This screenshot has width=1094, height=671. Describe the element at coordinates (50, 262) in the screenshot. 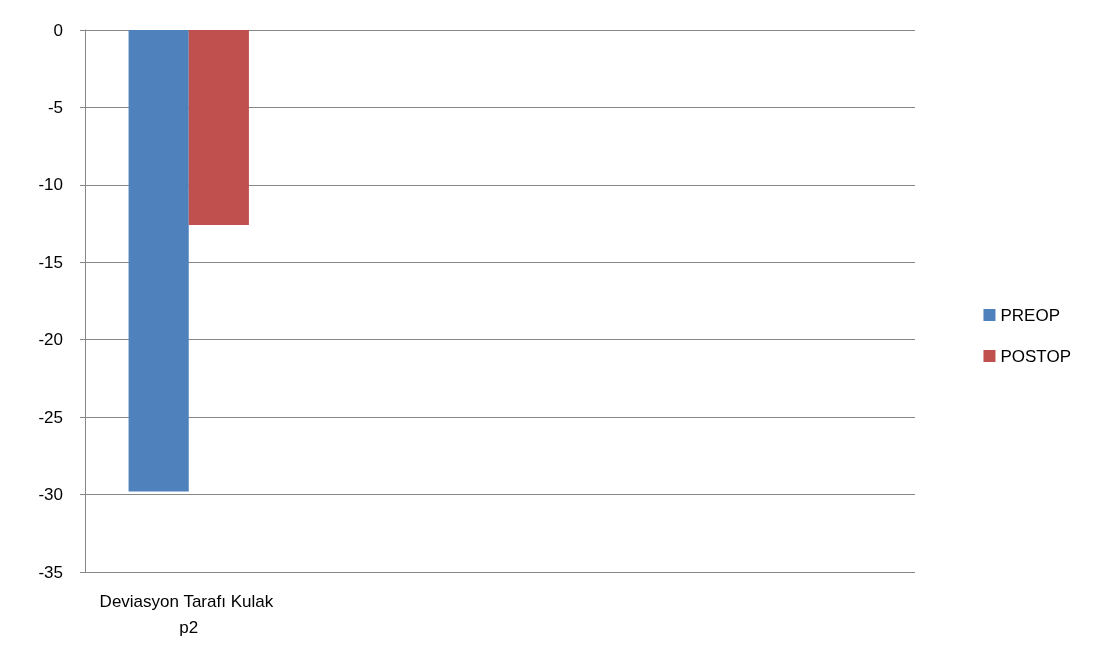

I see `y-tick-label: -15` at that location.